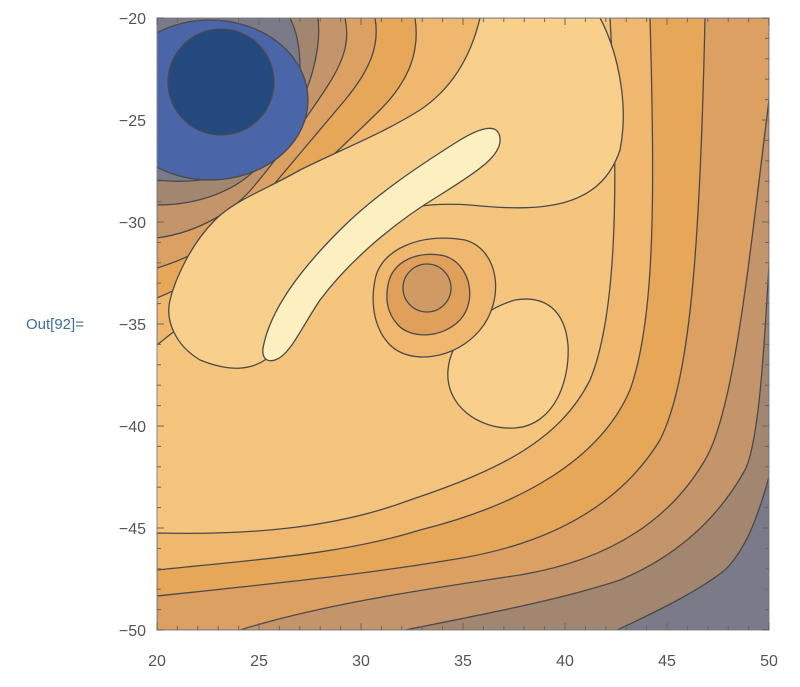 This screenshot has height=687, width=800. I want to click on y-tick-label: −45, so click(132, 529).